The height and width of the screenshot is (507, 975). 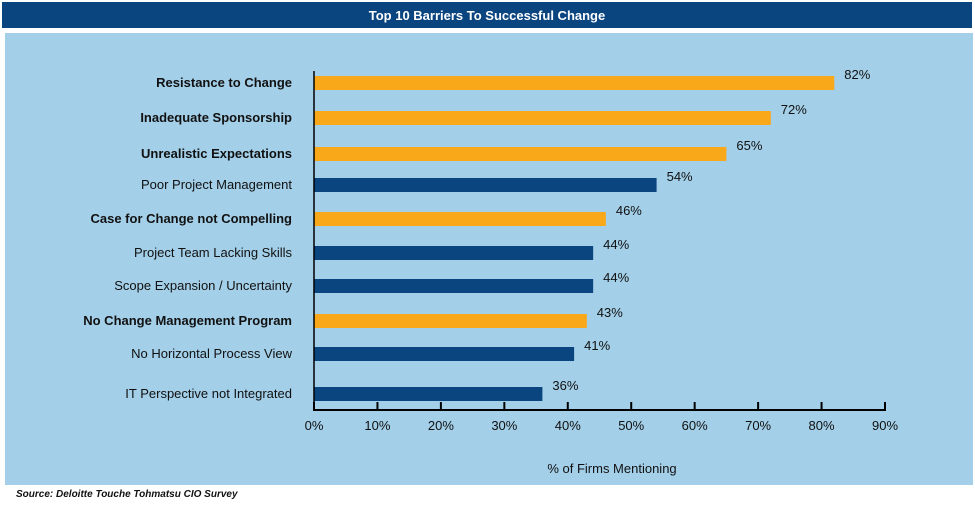 What do you see at coordinates (441, 425) in the screenshot?
I see `x-tick-label: 20%` at bounding box center [441, 425].